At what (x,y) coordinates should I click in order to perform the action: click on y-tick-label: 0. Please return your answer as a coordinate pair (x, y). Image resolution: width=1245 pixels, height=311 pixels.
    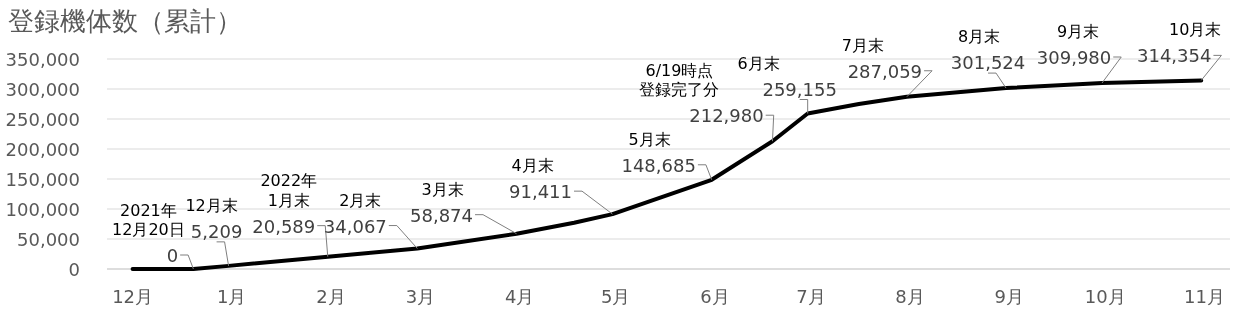
    Looking at the image, I should click on (74, 269).